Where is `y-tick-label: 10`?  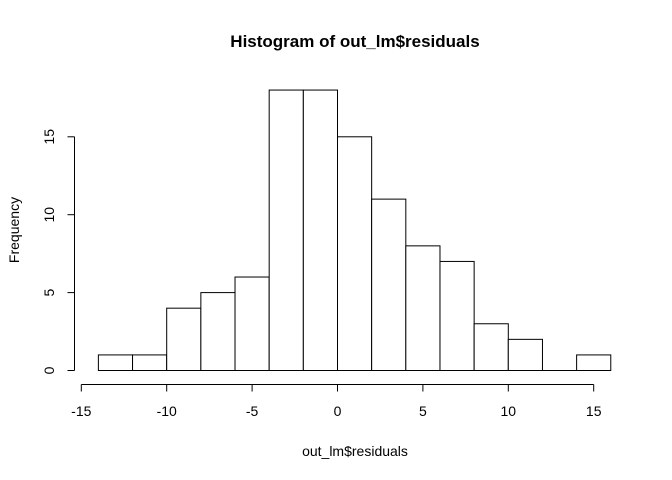 y-tick-label: 10 is located at coordinates (49, 215).